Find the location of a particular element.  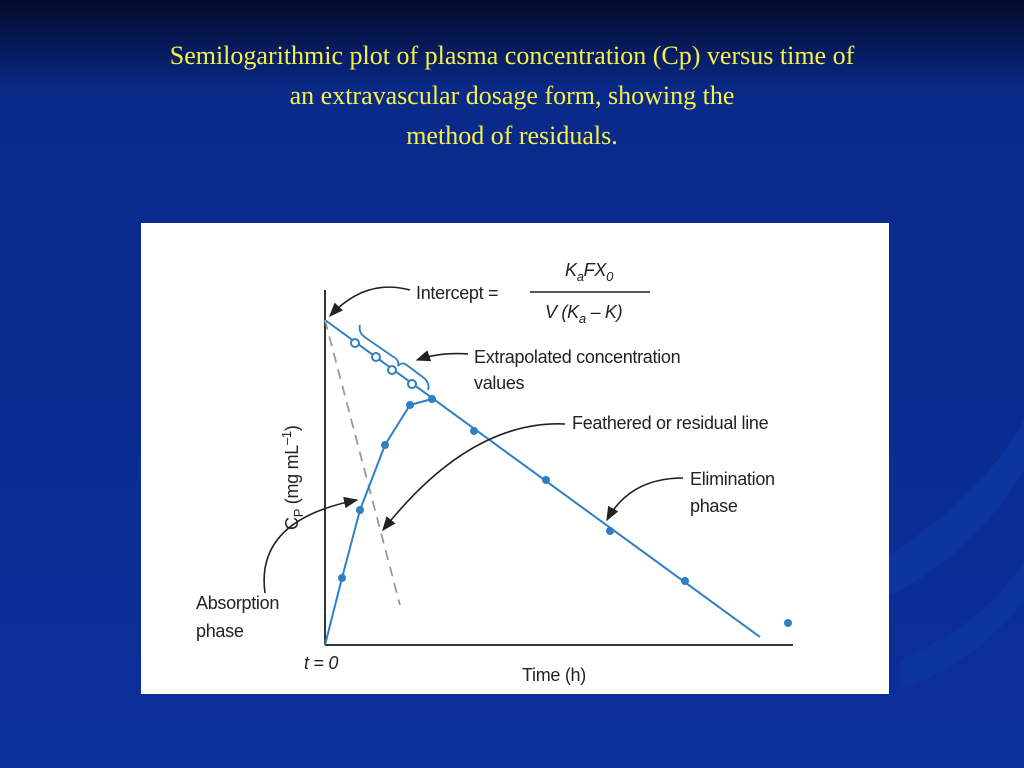

observed-points is located at coordinates (565, 511).